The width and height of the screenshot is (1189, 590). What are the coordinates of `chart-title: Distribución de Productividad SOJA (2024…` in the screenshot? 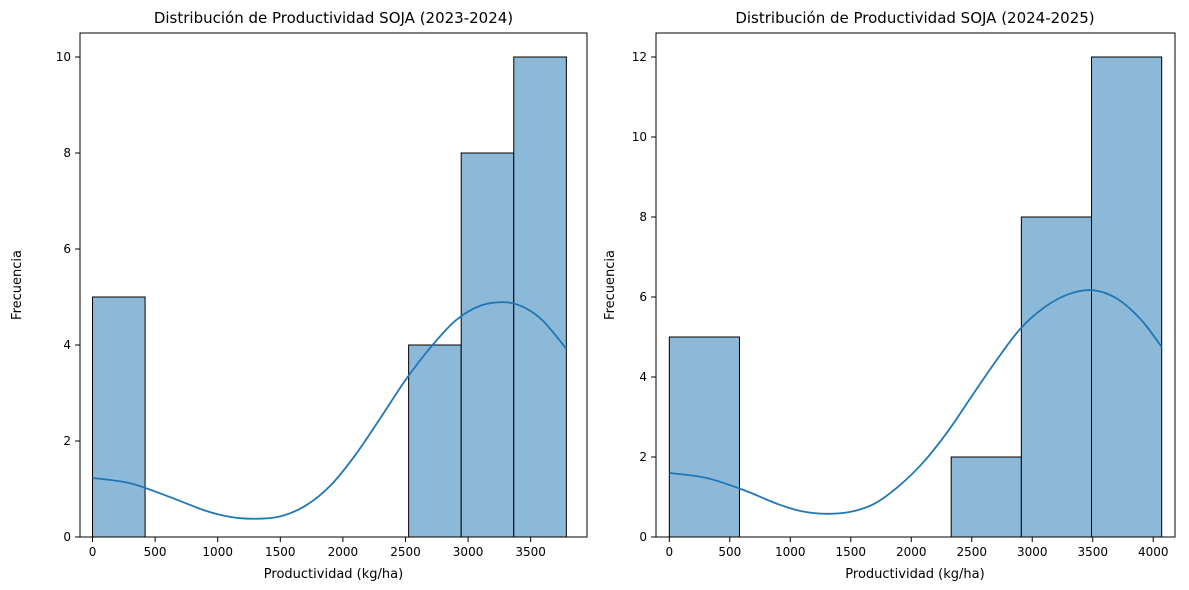 It's located at (914, 18).